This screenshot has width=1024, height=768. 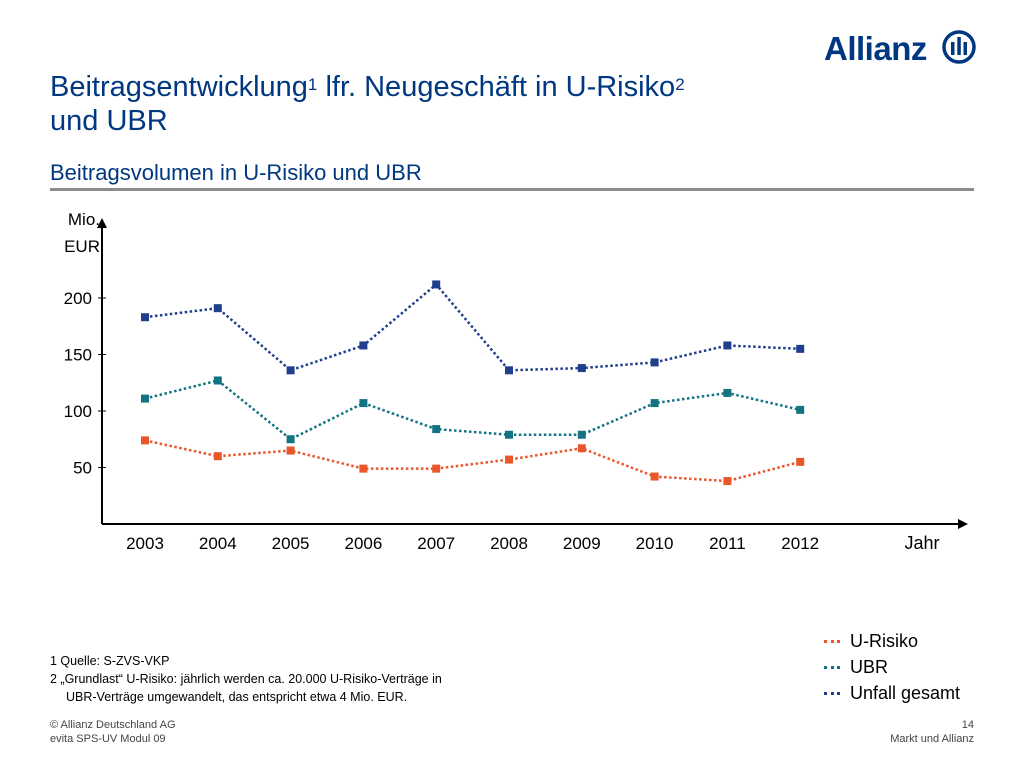 What do you see at coordinates (472, 410) in the screenshot?
I see `series-line-ubr` at bounding box center [472, 410].